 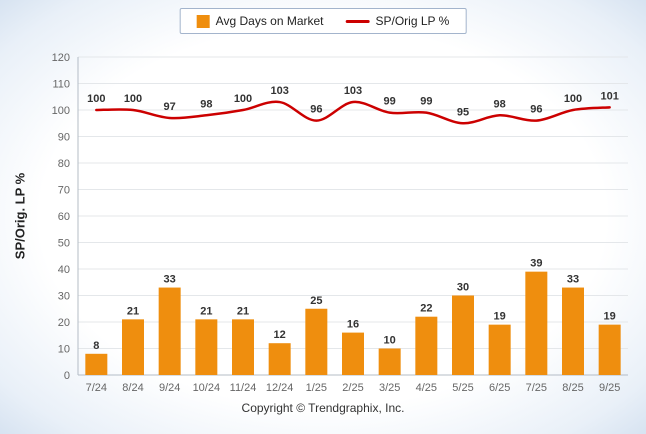 I want to click on x-tick-label: 8/25, so click(x=572, y=388).